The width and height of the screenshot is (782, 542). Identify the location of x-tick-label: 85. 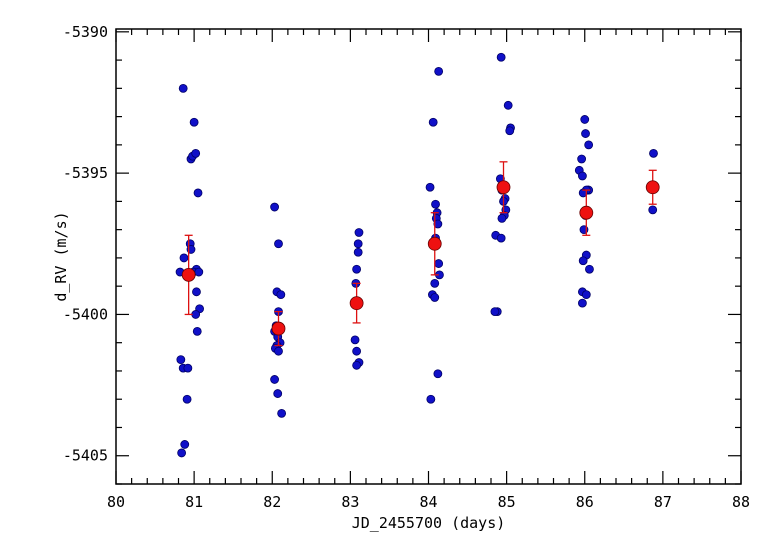
(507, 502).